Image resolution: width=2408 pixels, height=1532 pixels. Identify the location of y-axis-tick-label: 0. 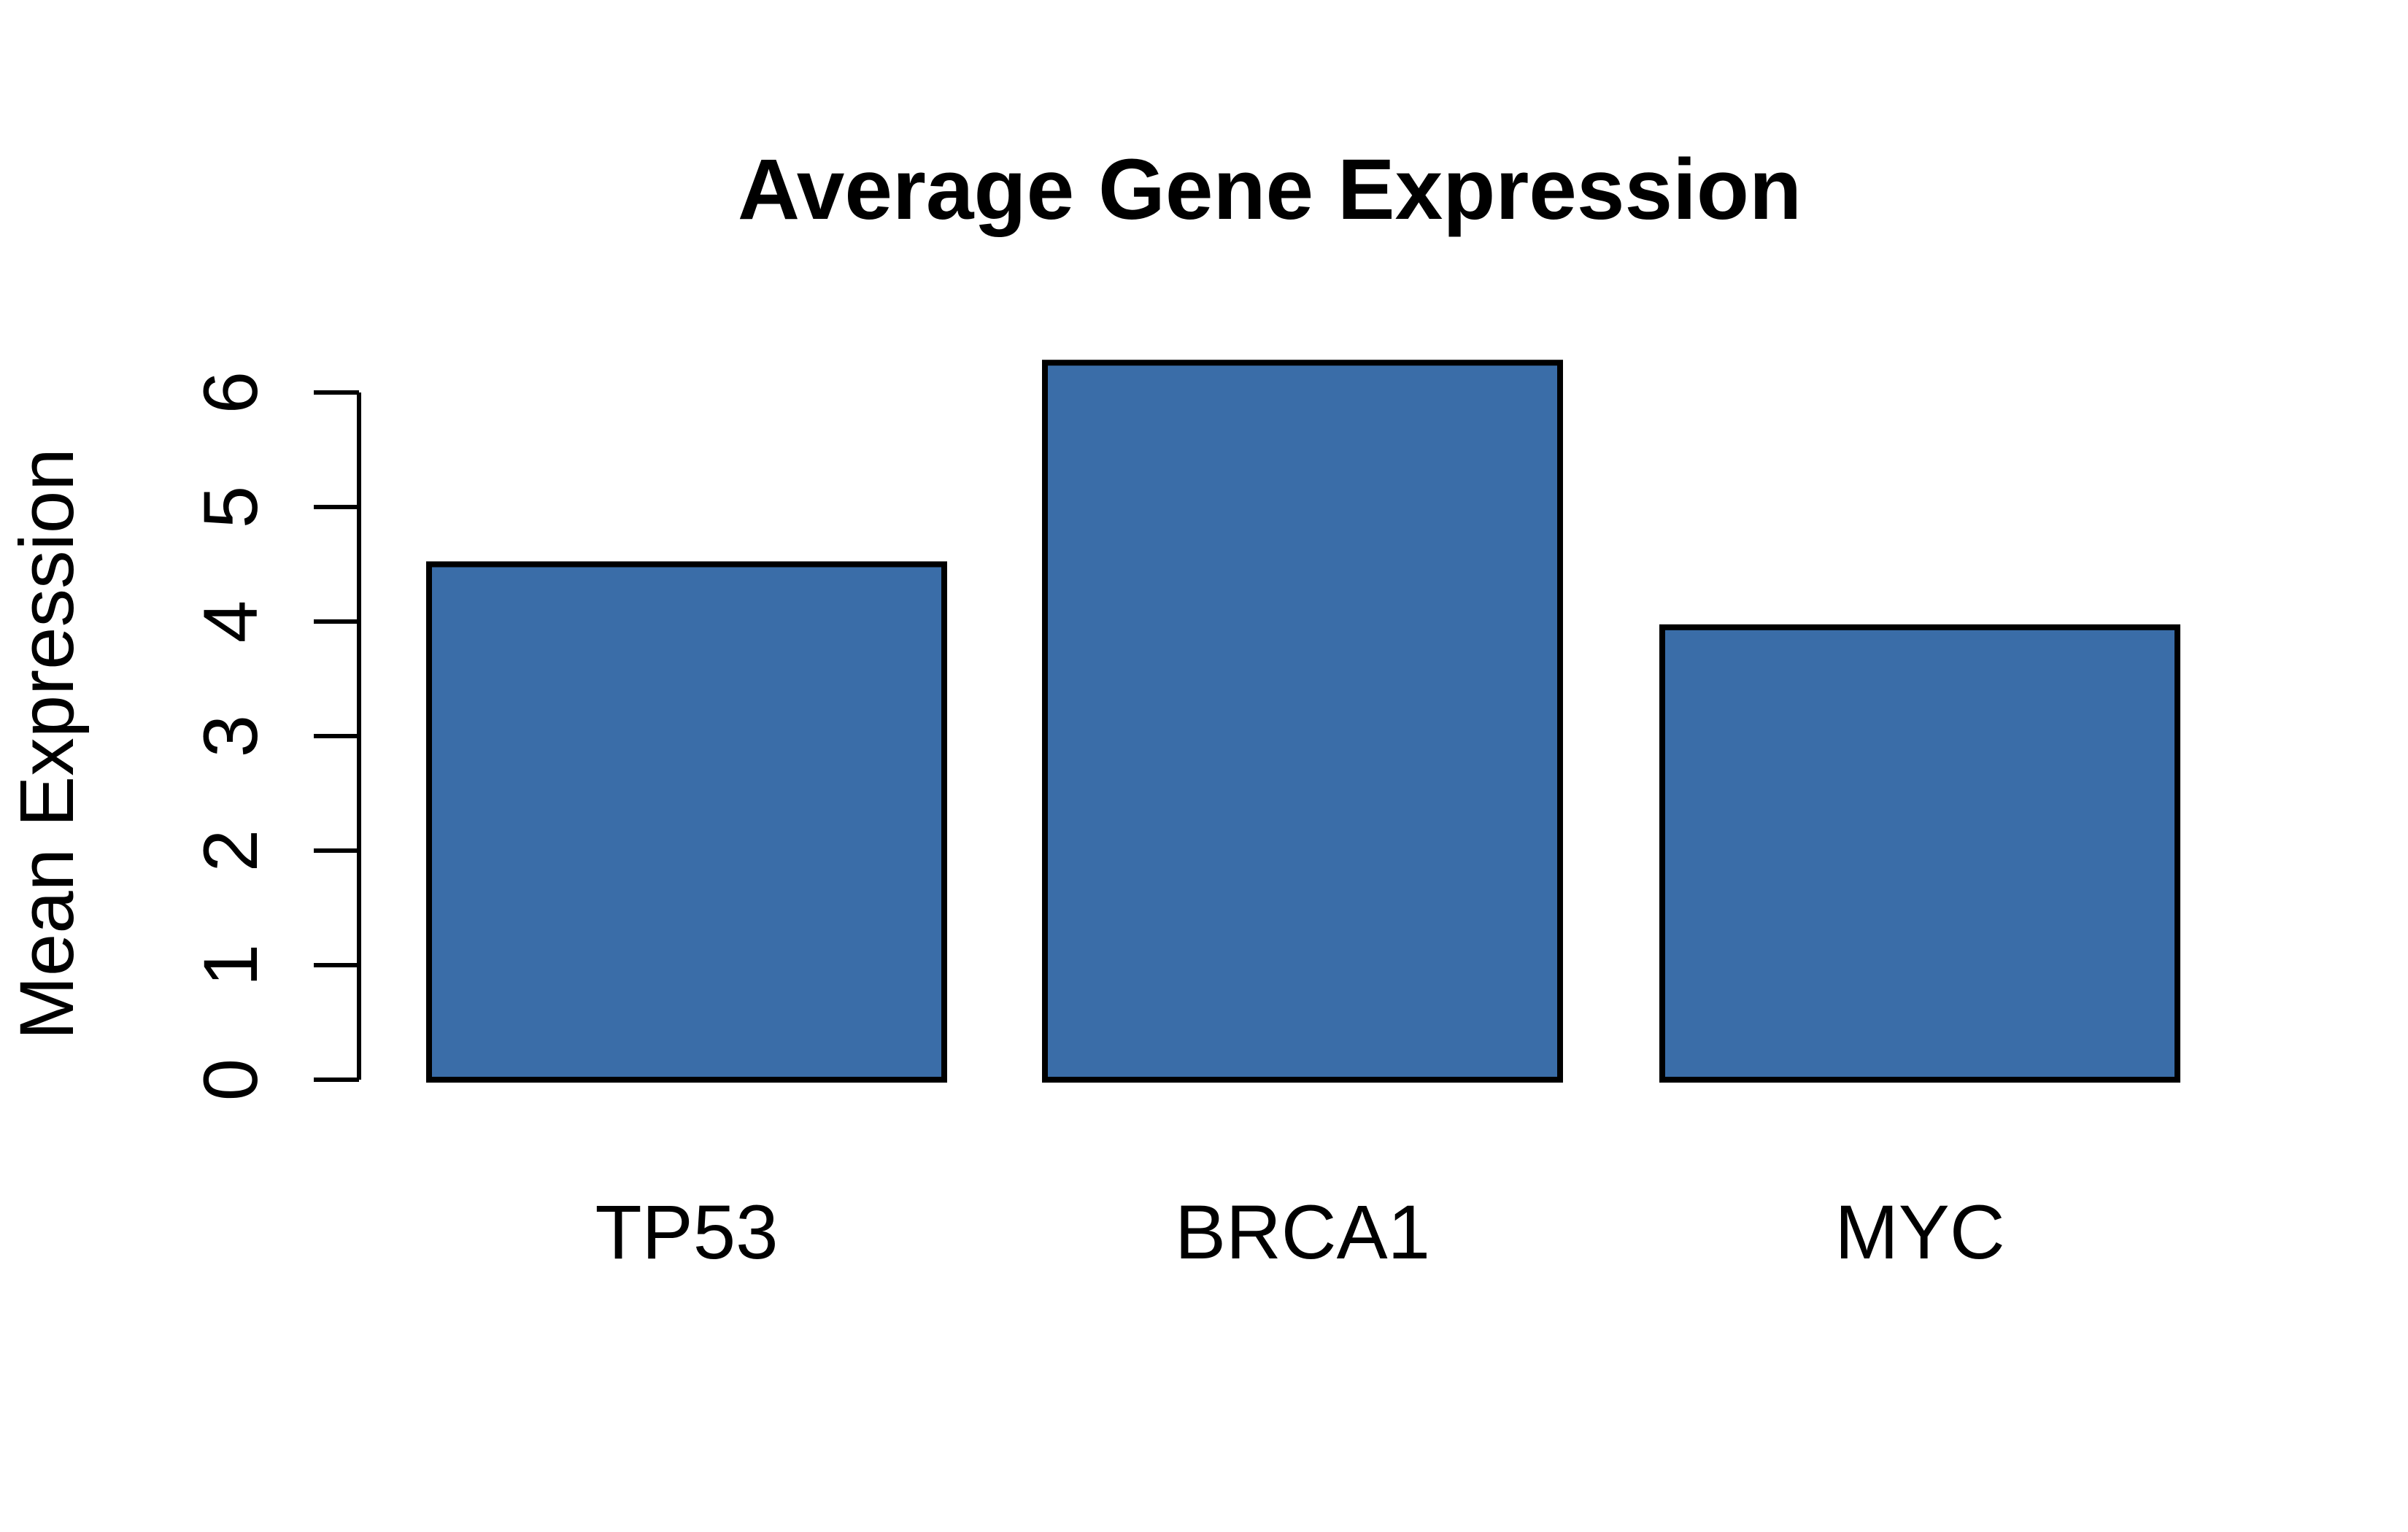
(231, 1080).